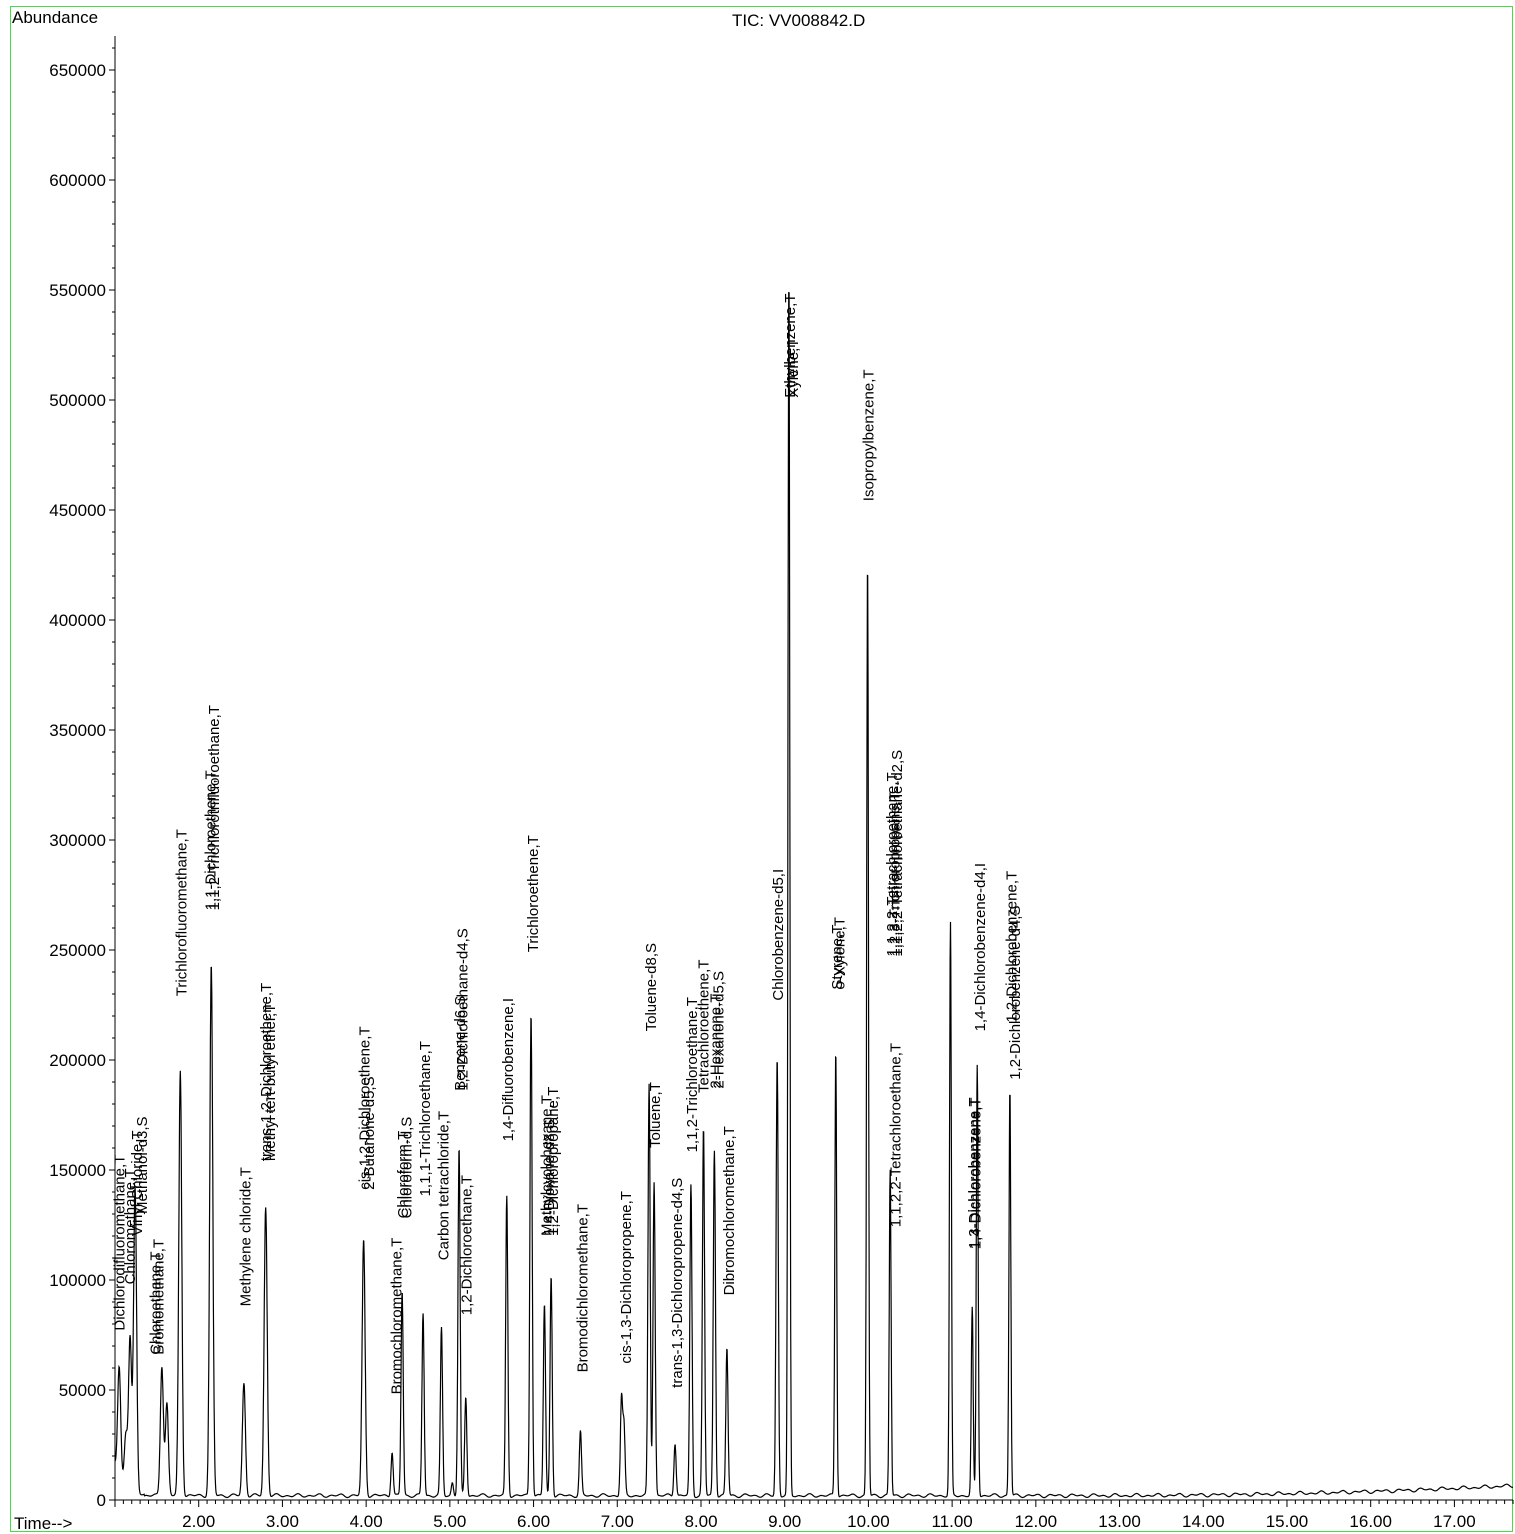 The height and width of the screenshot is (1534, 1515). What do you see at coordinates (282, 1521) in the screenshot?
I see `x-tick-label: 3.00` at bounding box center [282, 1521].